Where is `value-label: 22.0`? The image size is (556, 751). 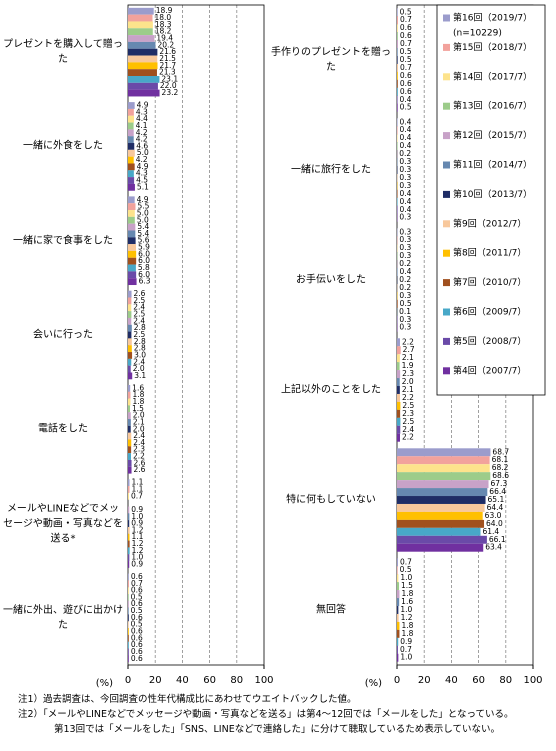
value-label: 22.0 is located at coordinates (168, 85).